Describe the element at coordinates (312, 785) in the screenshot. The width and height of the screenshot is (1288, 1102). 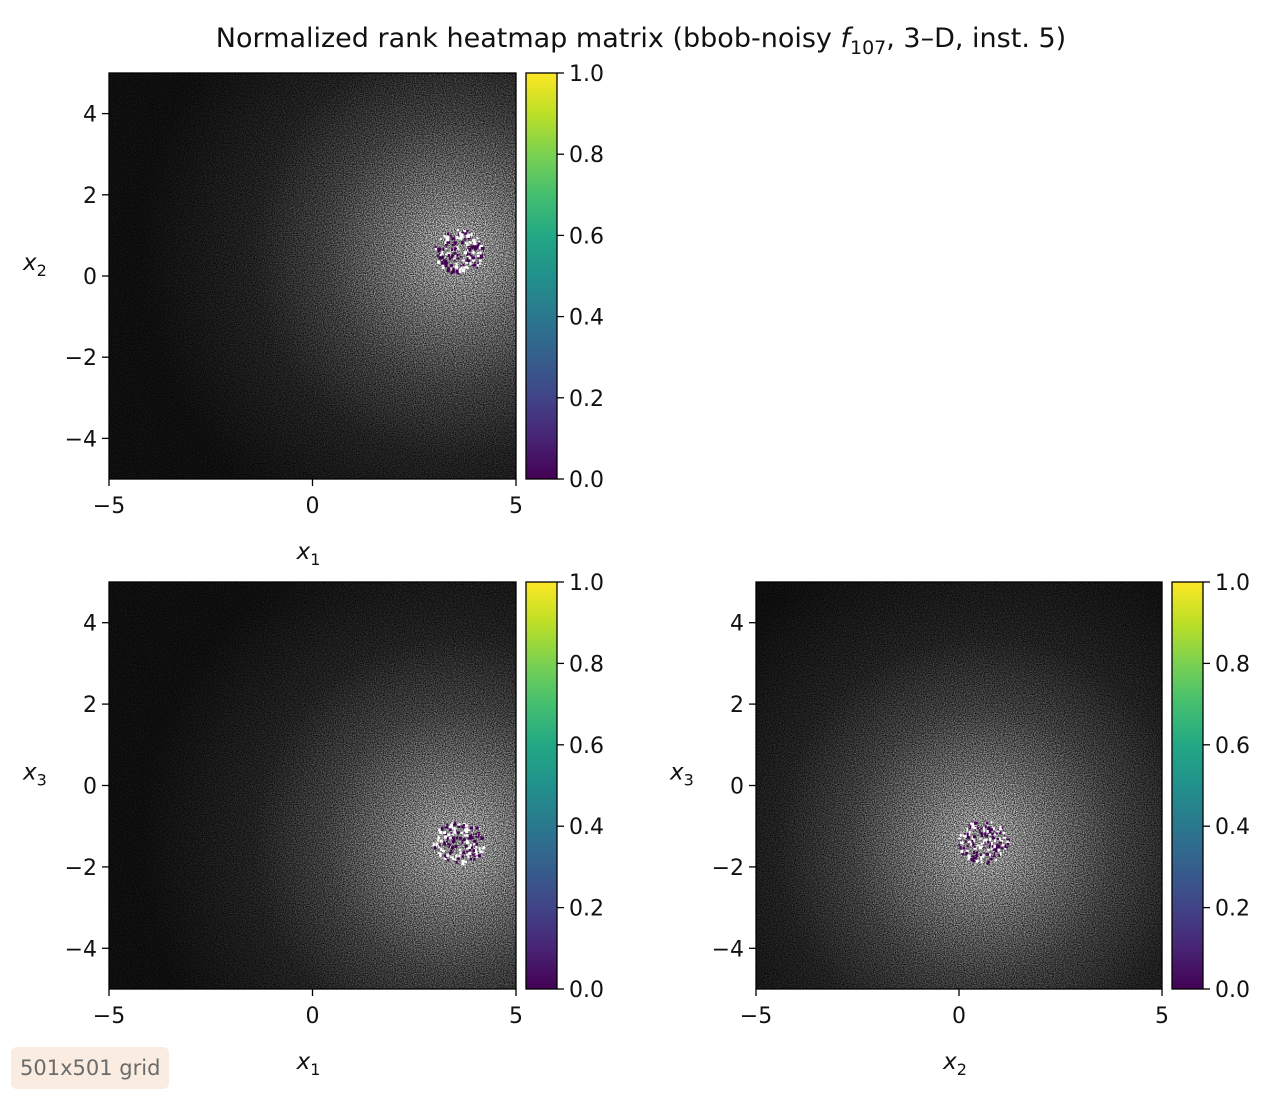
I see `heatmap-noise` at that location.